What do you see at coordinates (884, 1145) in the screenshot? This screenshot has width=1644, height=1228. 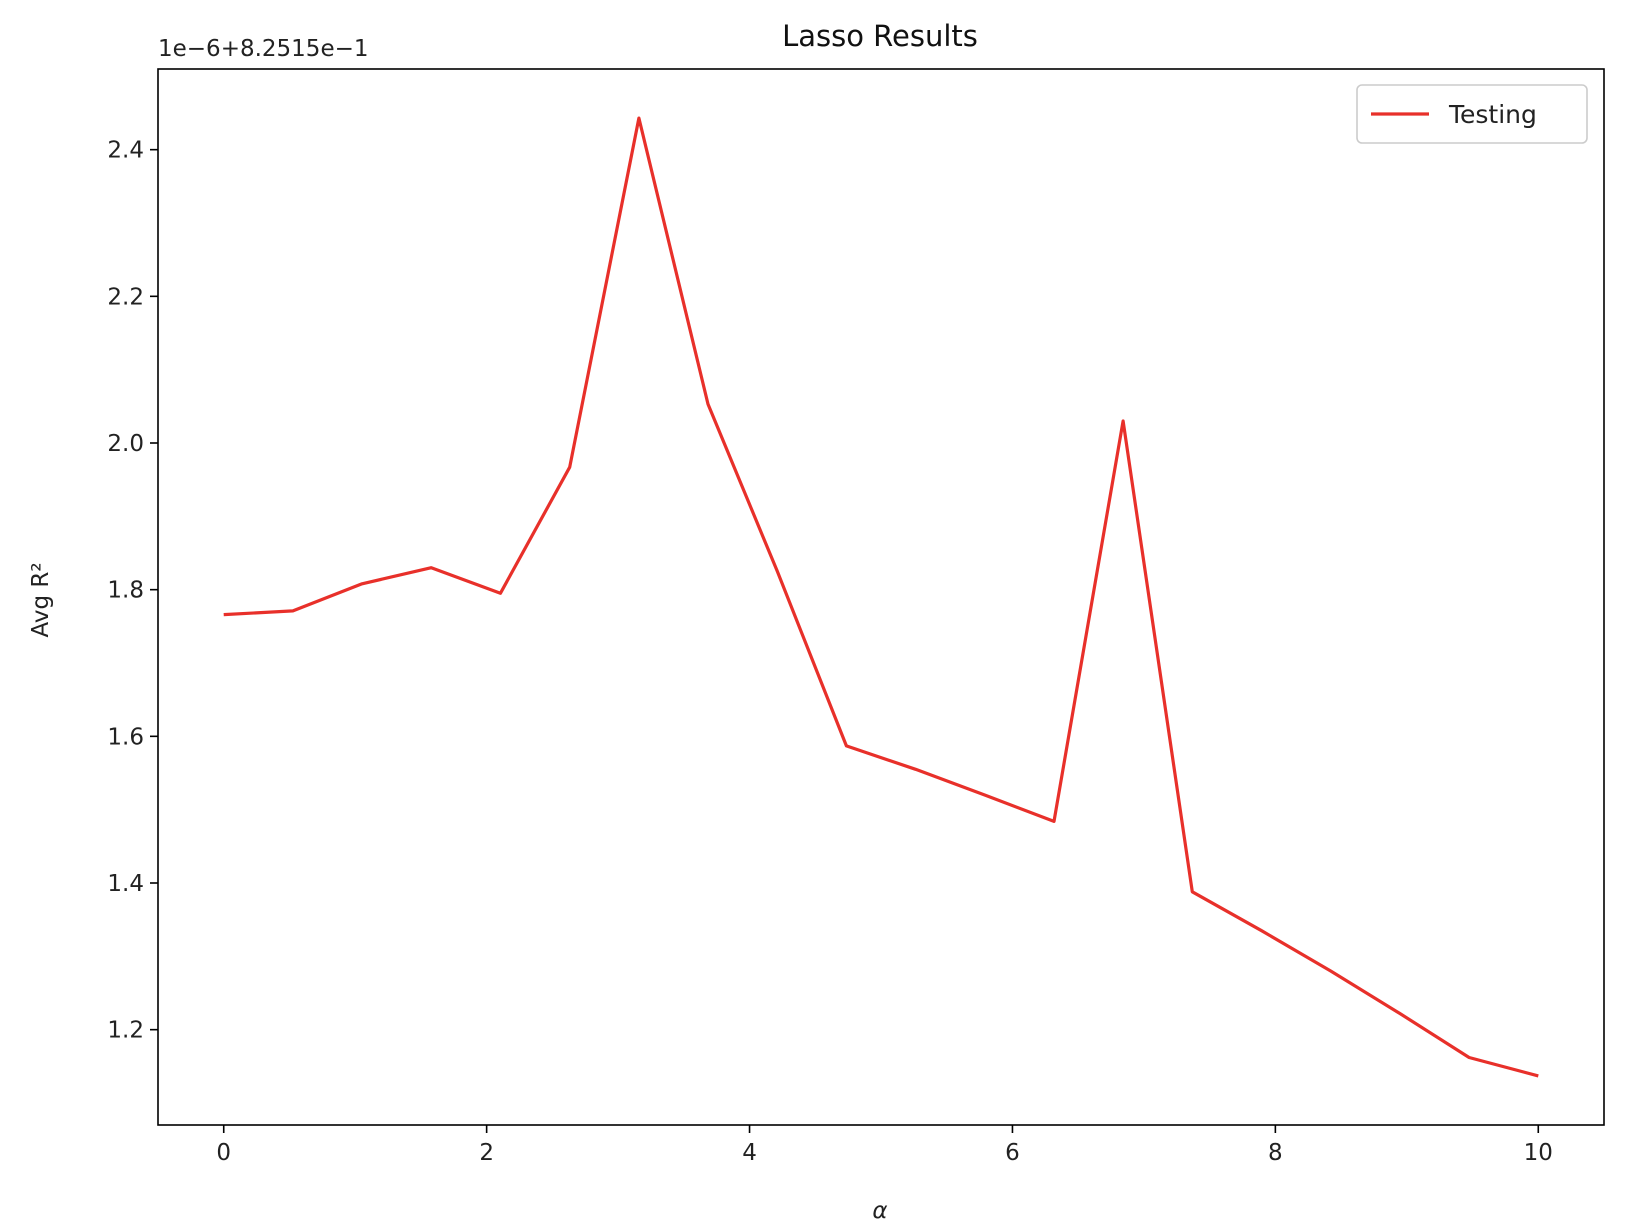 I see `x-axis: 0 2 4 6 8 10` at bounding box center [884, 1145].